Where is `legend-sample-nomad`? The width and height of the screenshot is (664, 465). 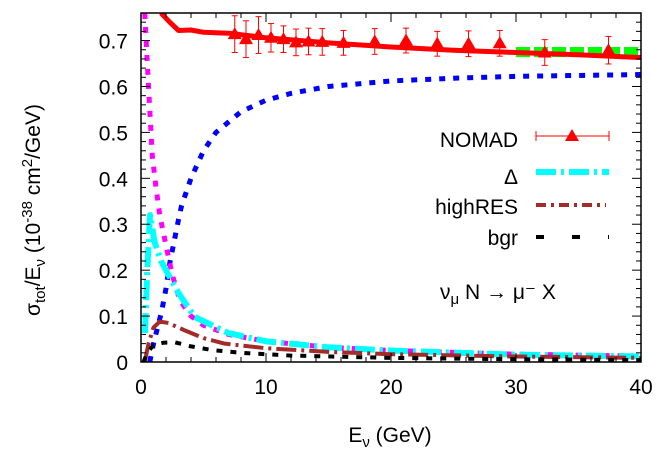
legend-sample-nomad is located at coordinates (572, 135).